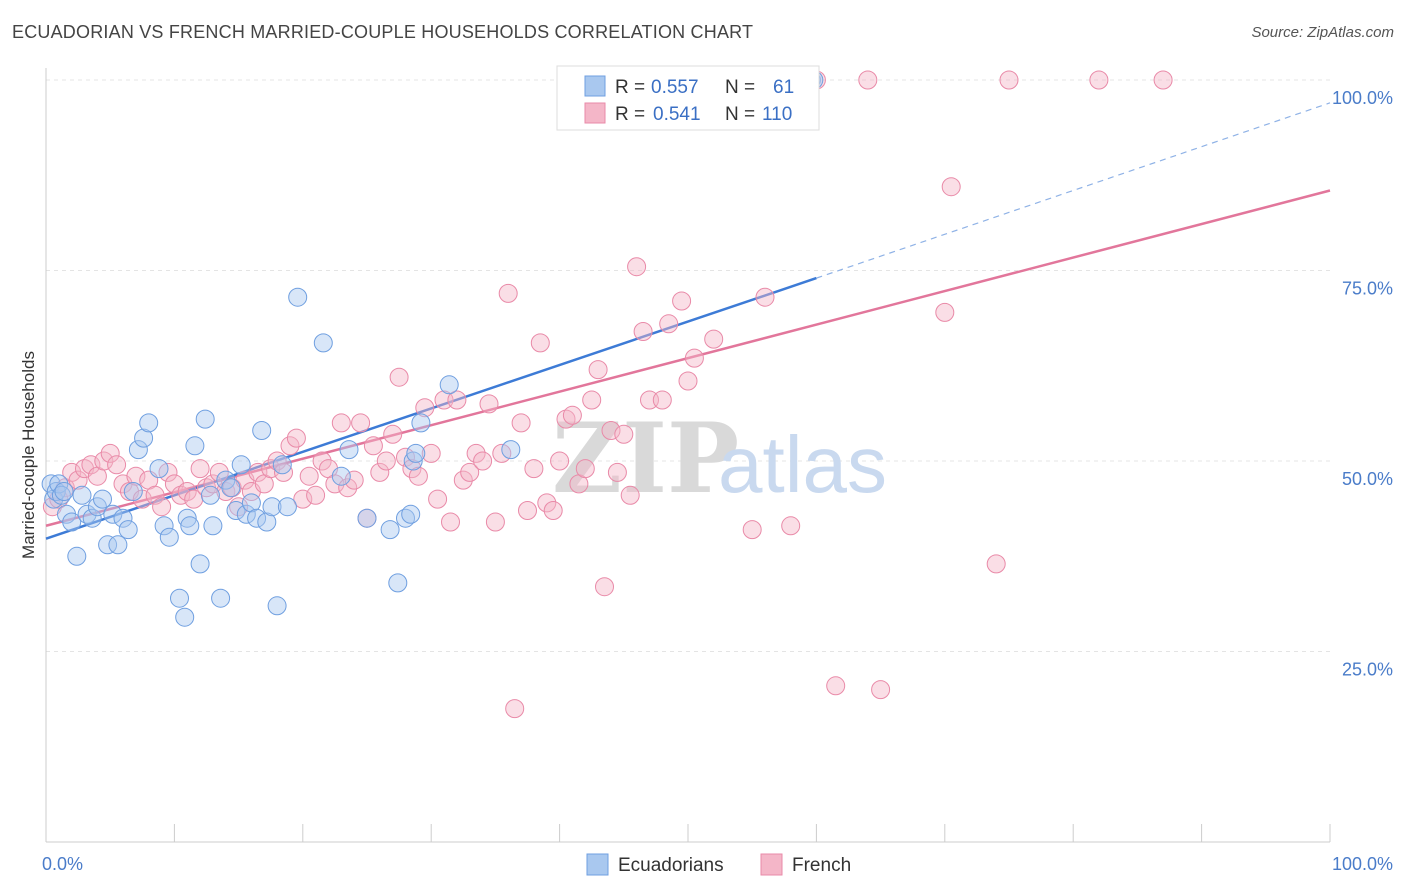 The width and height of the screenshot is (1406, 892). I want to click on bottom-legend-ecuadorians: Ecuadorians, so click(671, 865).